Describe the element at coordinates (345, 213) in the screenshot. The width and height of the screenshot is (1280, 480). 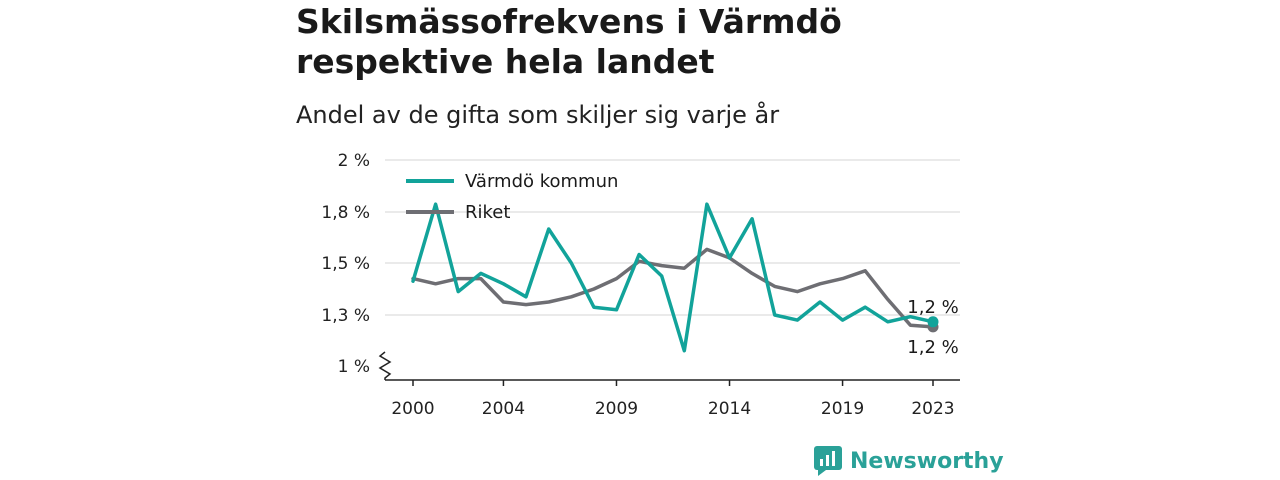
I see `y-tick-label: 1,8 %` at that location.